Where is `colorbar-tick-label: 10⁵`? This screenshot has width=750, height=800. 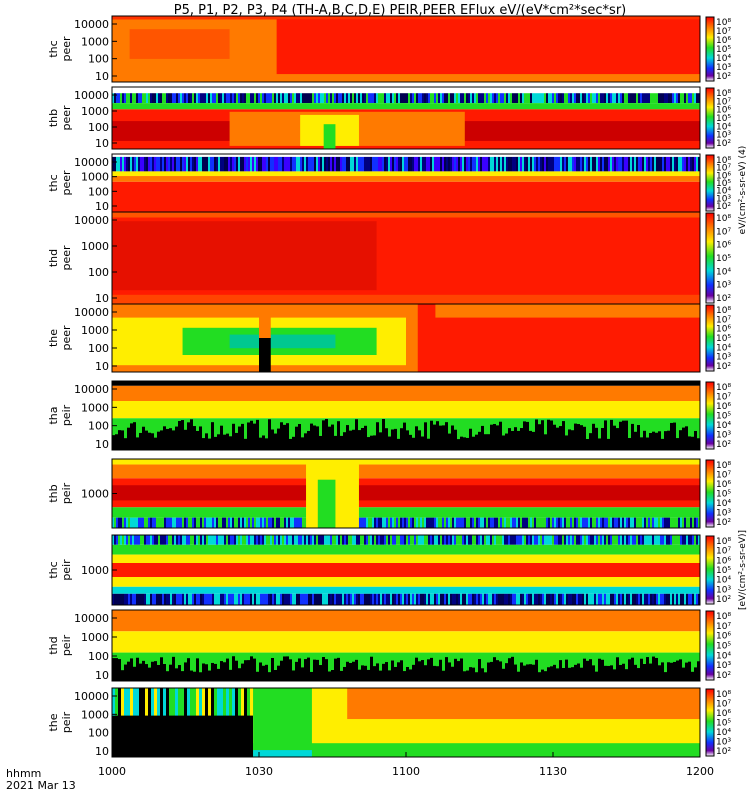
colorbar-tick-label: 10⁵ is located at coordinates (723, 724).